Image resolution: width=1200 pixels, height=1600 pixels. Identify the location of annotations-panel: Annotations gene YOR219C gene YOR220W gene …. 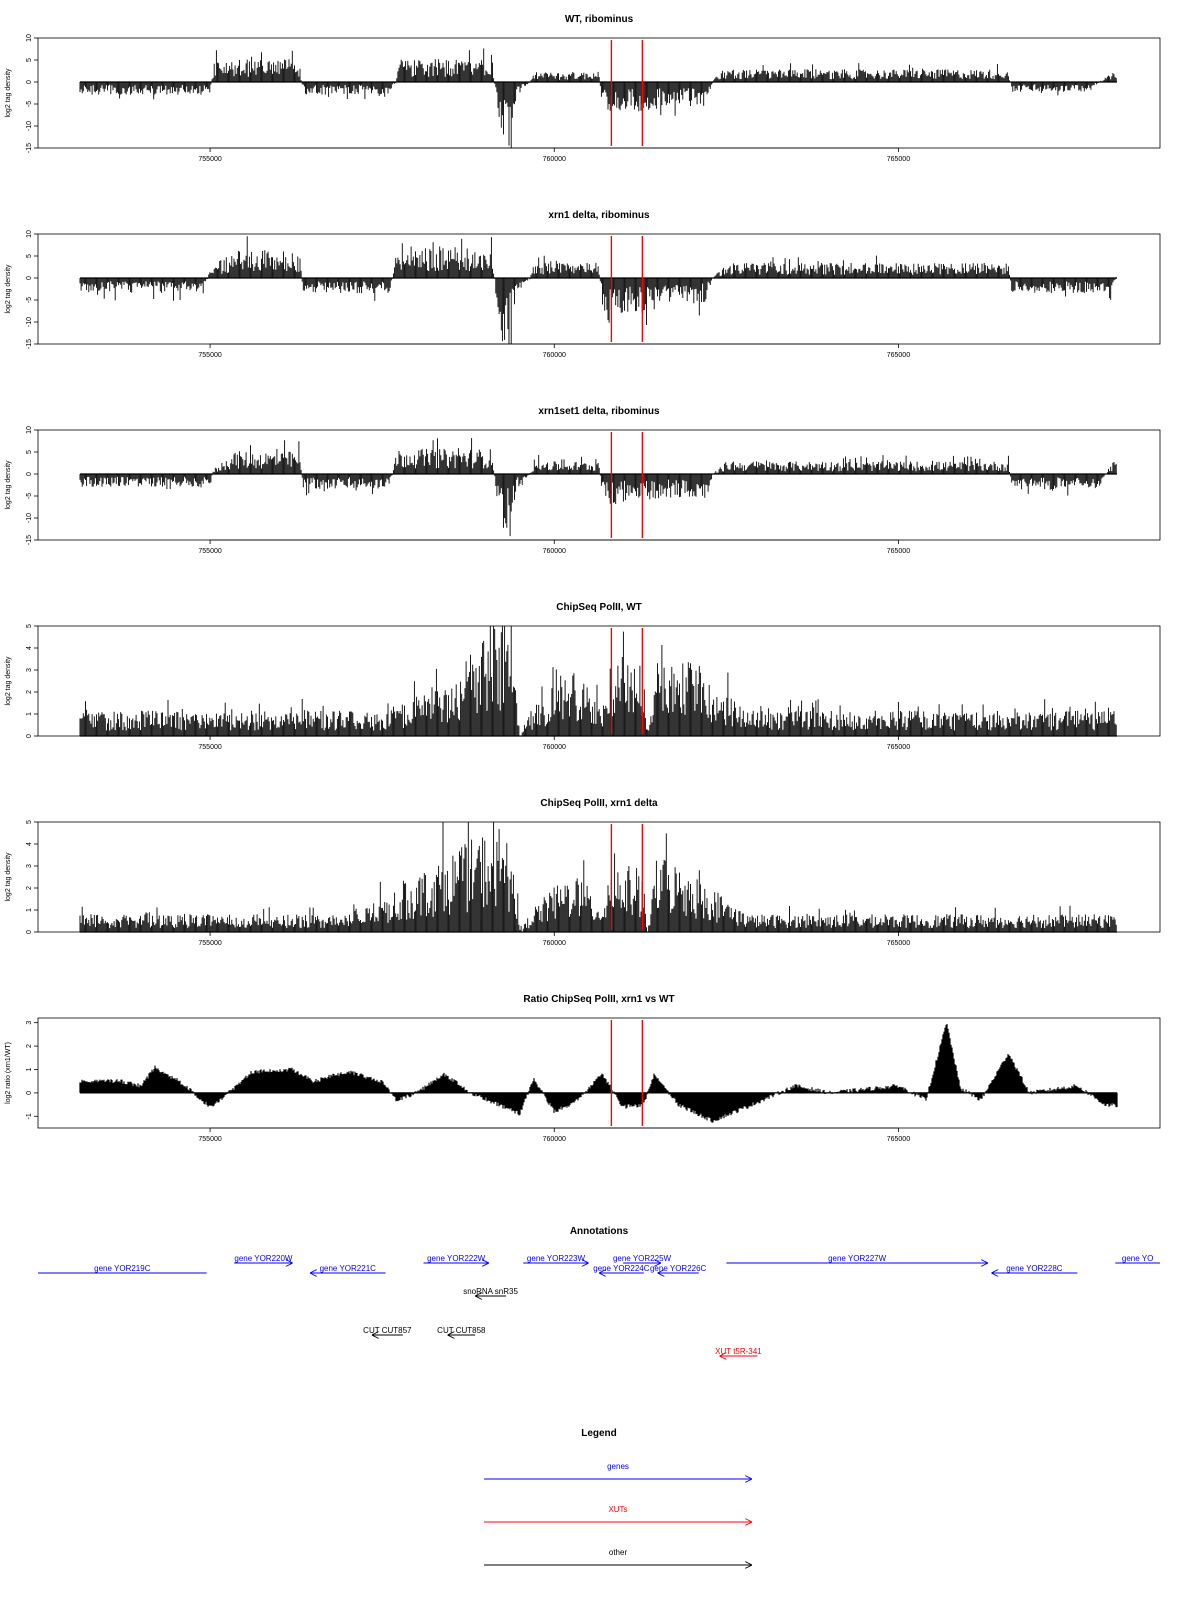
(599, 1291).